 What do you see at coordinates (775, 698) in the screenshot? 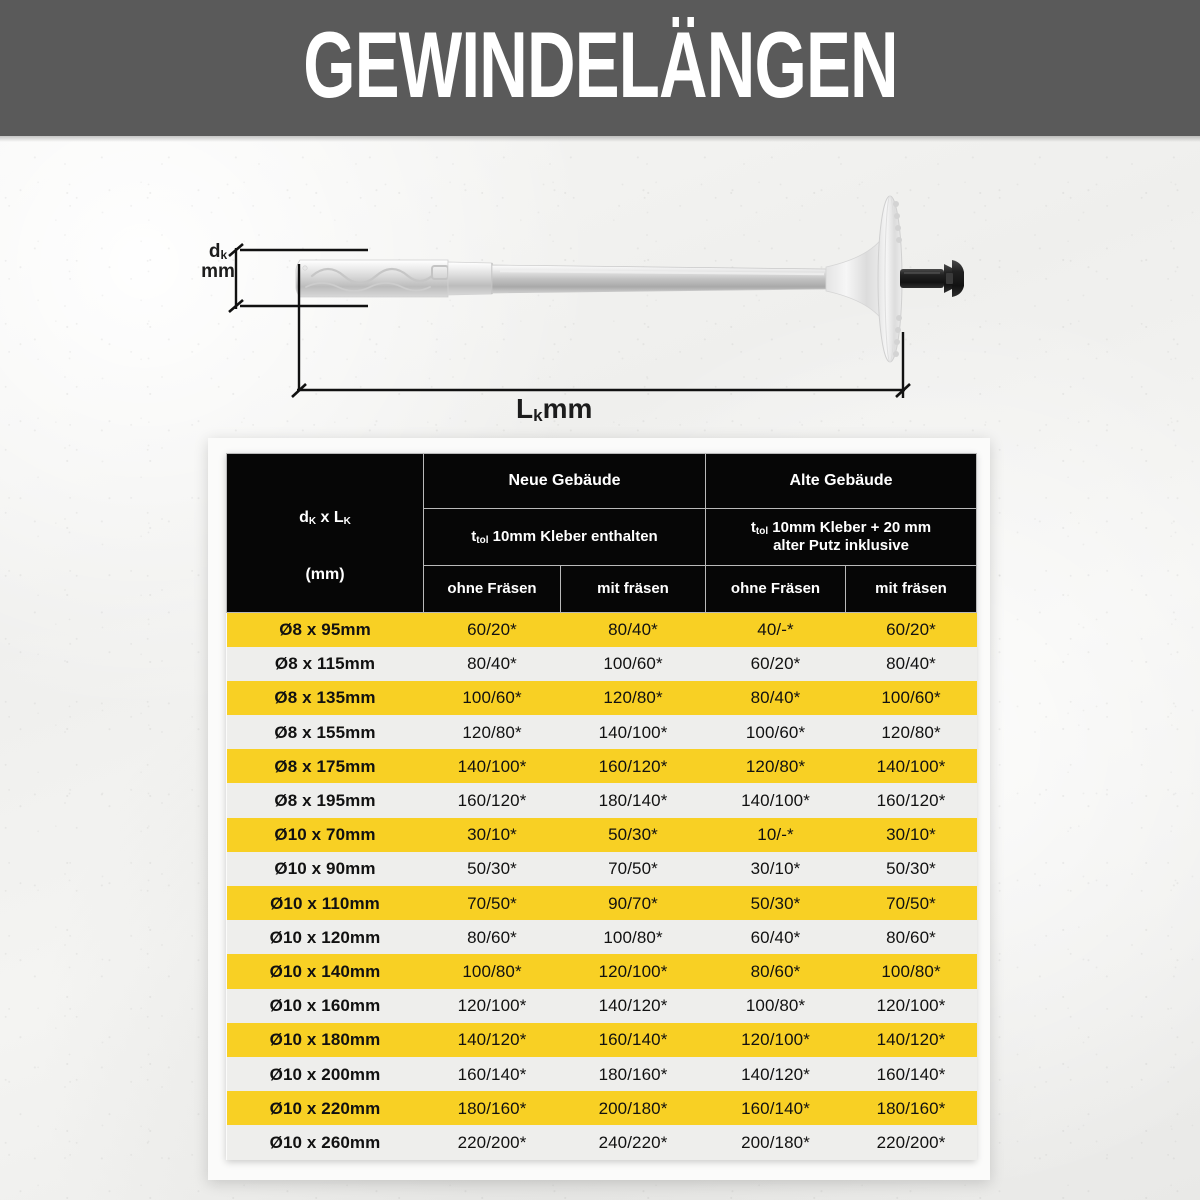
I see `cell-old-ohne: 80/40*` at bounding box center [775, 698].